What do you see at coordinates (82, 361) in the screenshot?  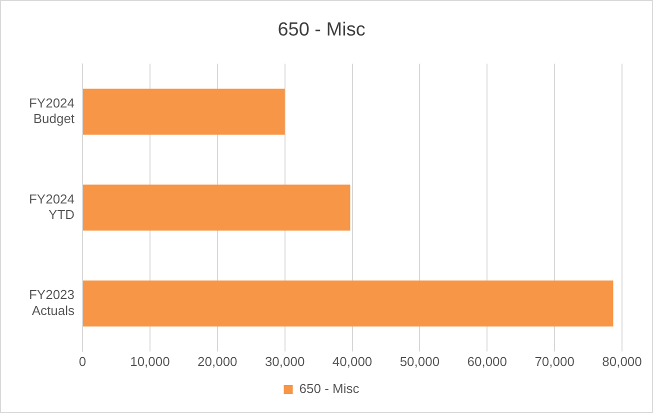 I see `x-tick-label: 0` at bounding box center [82, 361].